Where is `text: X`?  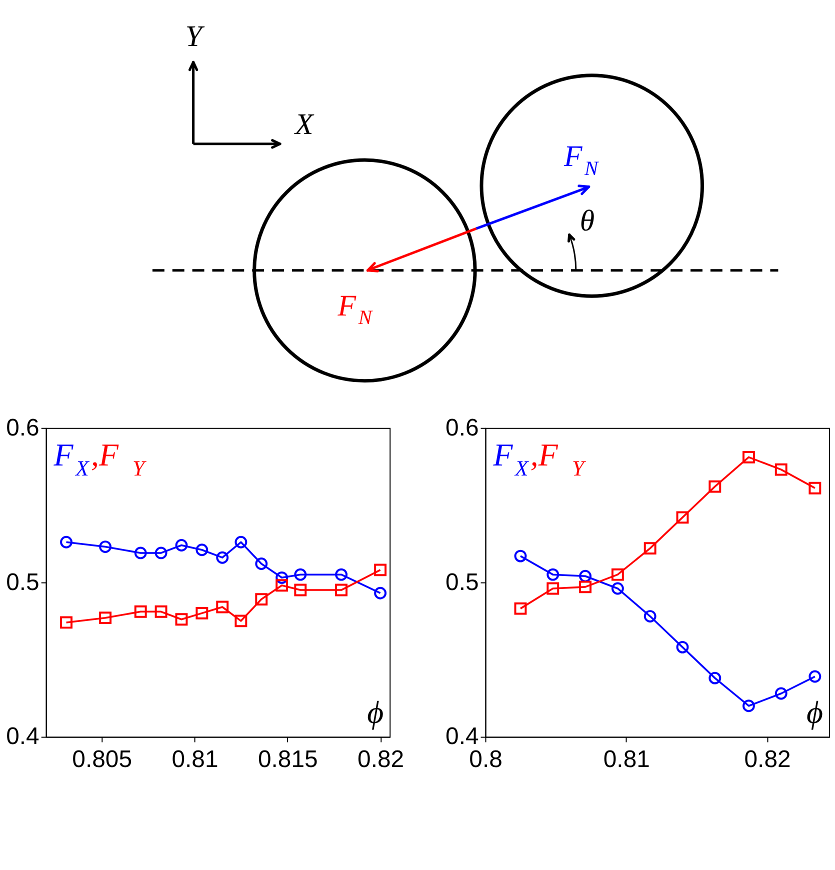 text: X is located at coordinates (304, 124).